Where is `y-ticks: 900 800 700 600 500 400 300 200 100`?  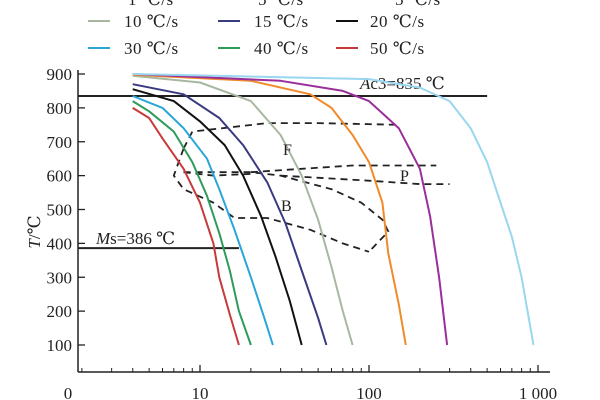
y-ticks: 900 800 700 600 500 400 300 200 100 is located at coordinates (66, 210).